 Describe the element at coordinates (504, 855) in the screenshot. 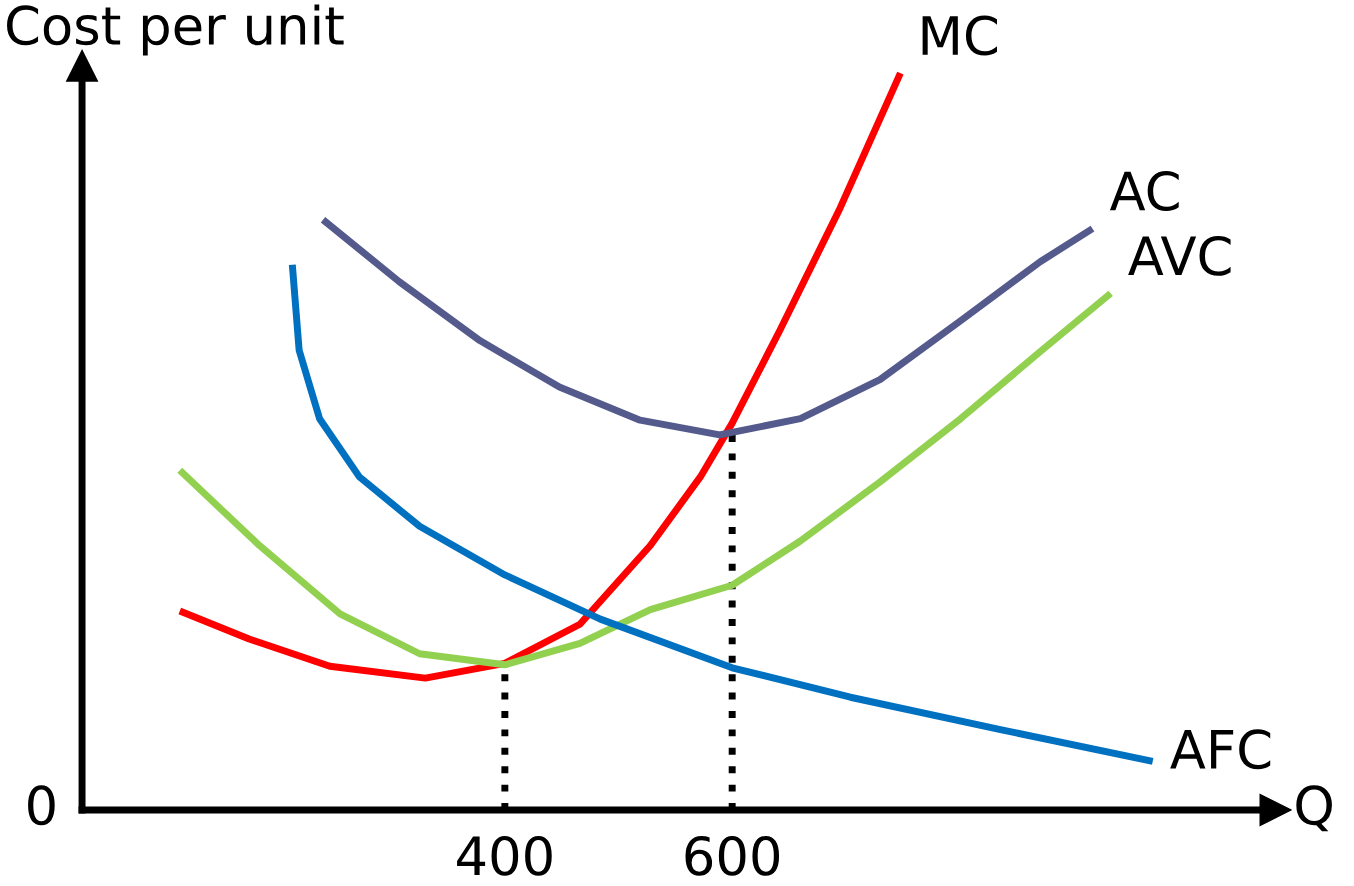

I see `x-tick-label: 400` at that location.